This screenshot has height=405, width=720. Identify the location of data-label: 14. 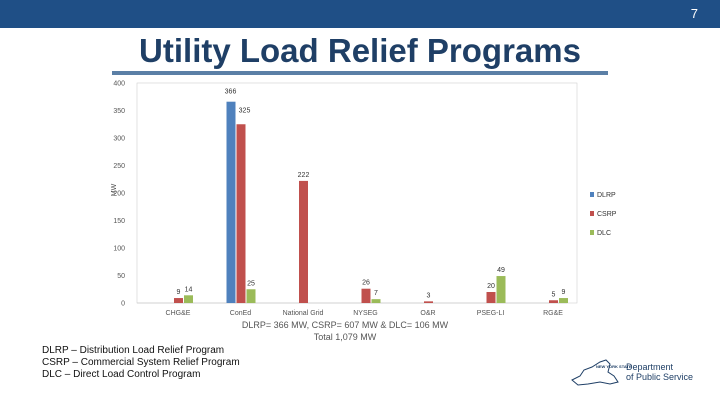
(189, 289).